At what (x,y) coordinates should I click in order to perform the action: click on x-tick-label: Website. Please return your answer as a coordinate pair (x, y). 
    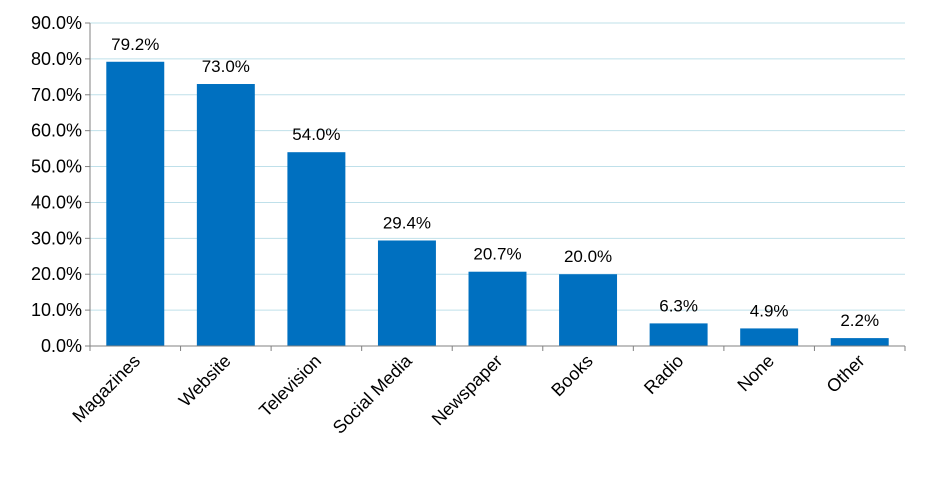
    Looking at the image, I should click on (205, 381).